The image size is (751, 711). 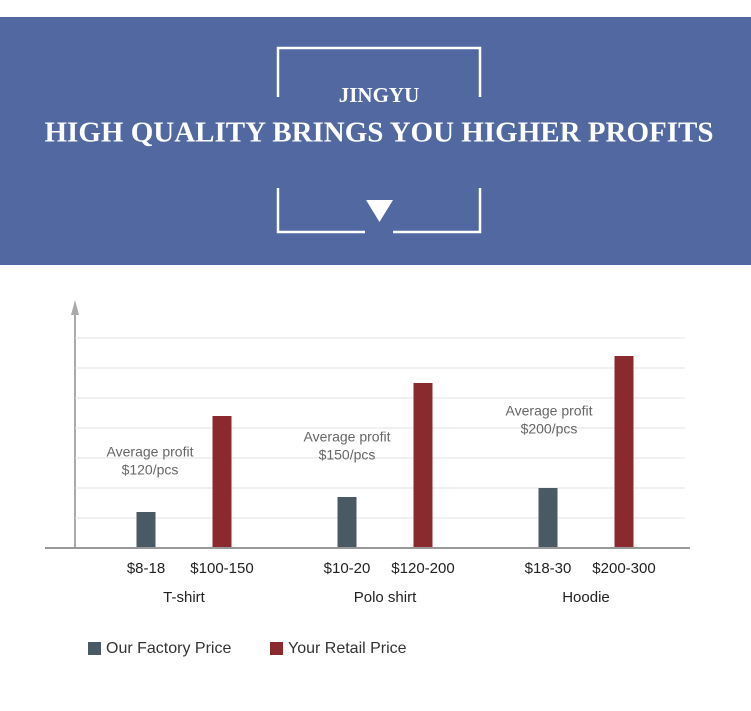 I want to click on price-label: $8-18, so click(x=146, y=568).